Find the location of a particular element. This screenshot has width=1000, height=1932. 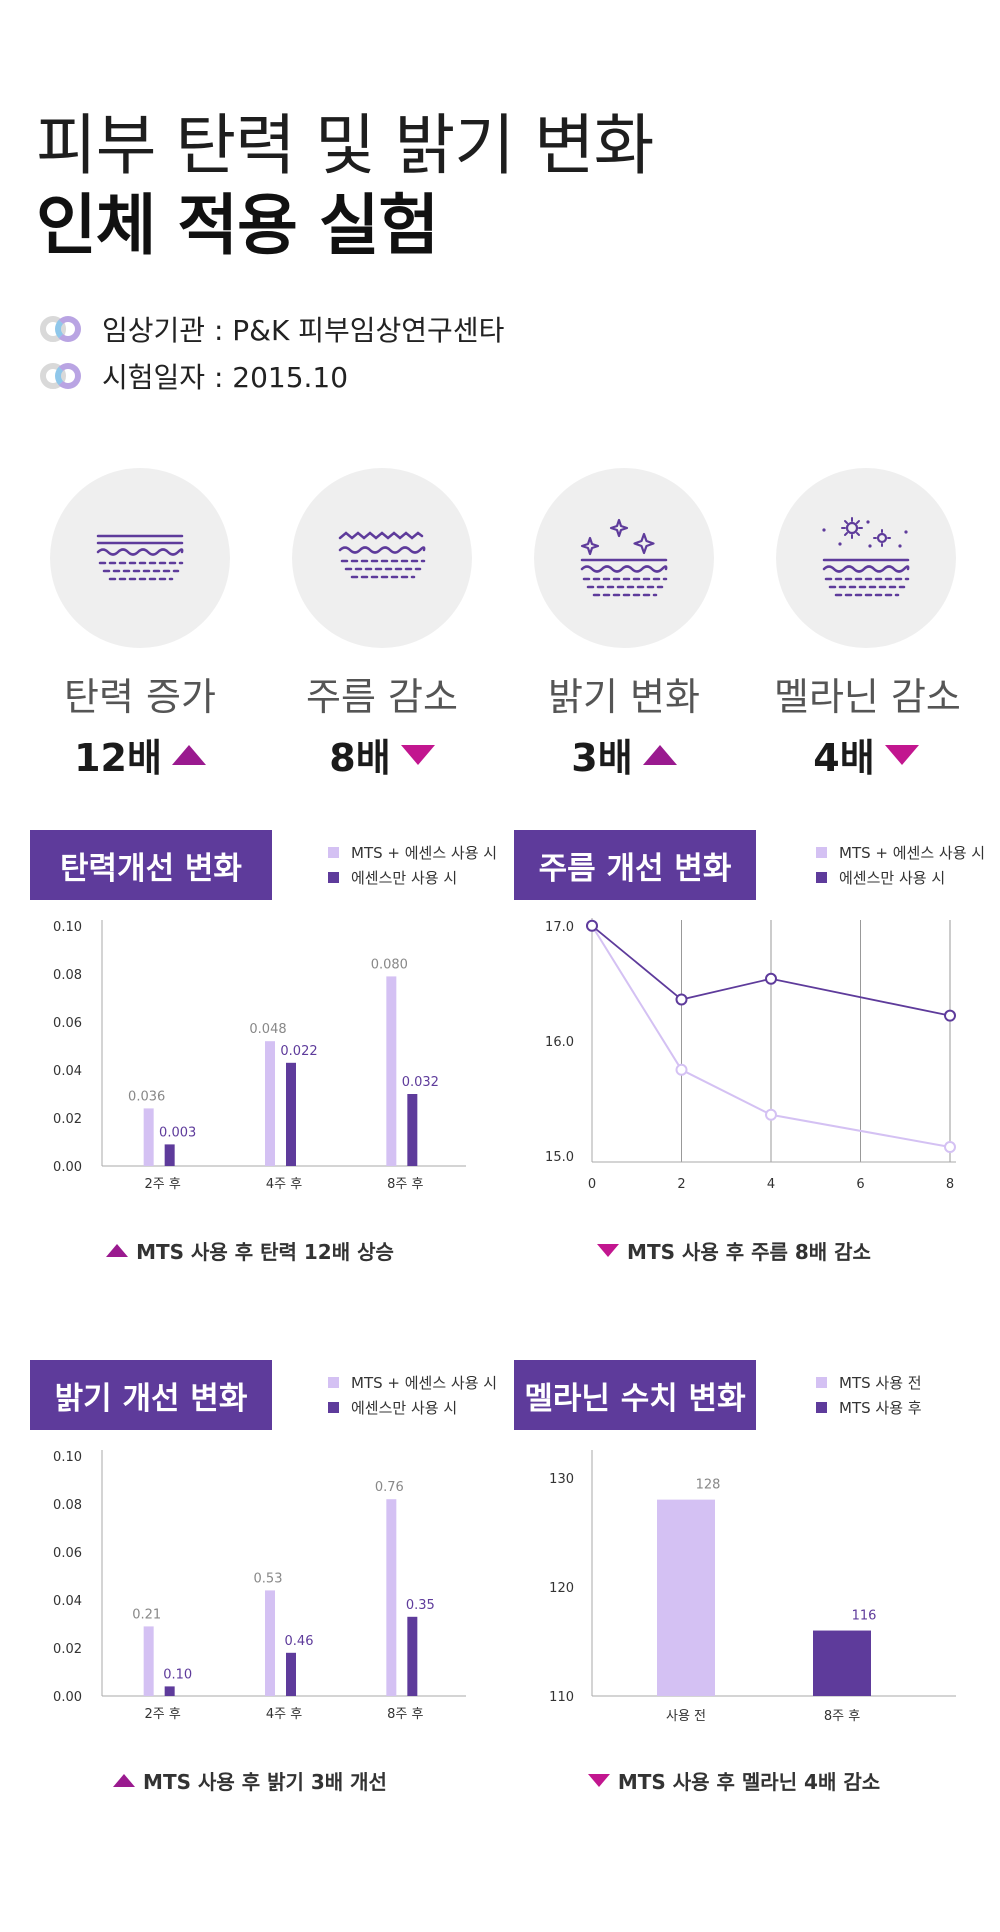

stat-elasticity: 탄력 증가 12배 is located at coordinates (140, 625).